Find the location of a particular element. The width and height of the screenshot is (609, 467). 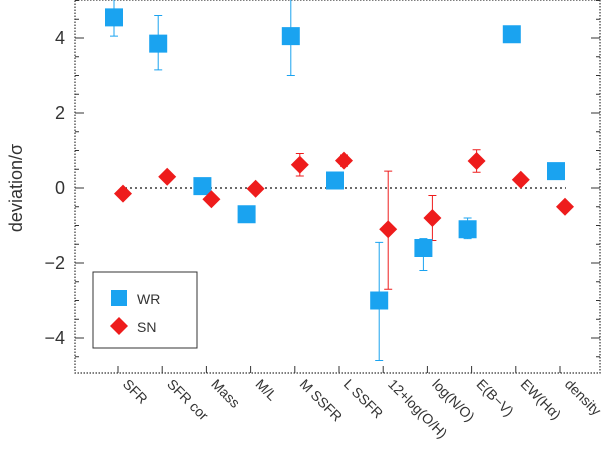

y-tick-label: 4 is located at coordinates (60, 38).